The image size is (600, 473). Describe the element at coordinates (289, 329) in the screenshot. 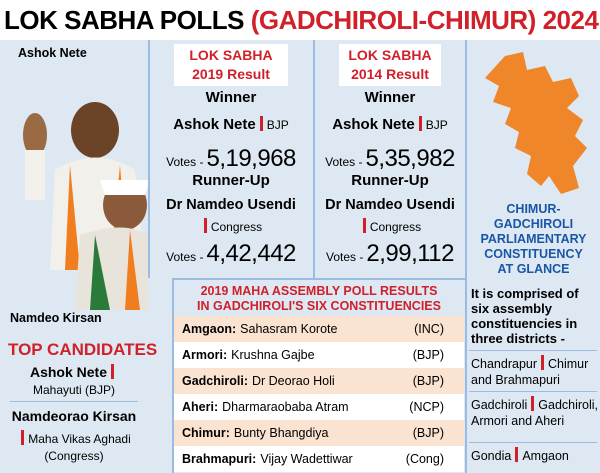

I see `winner: Sahasram Korote` at that location.